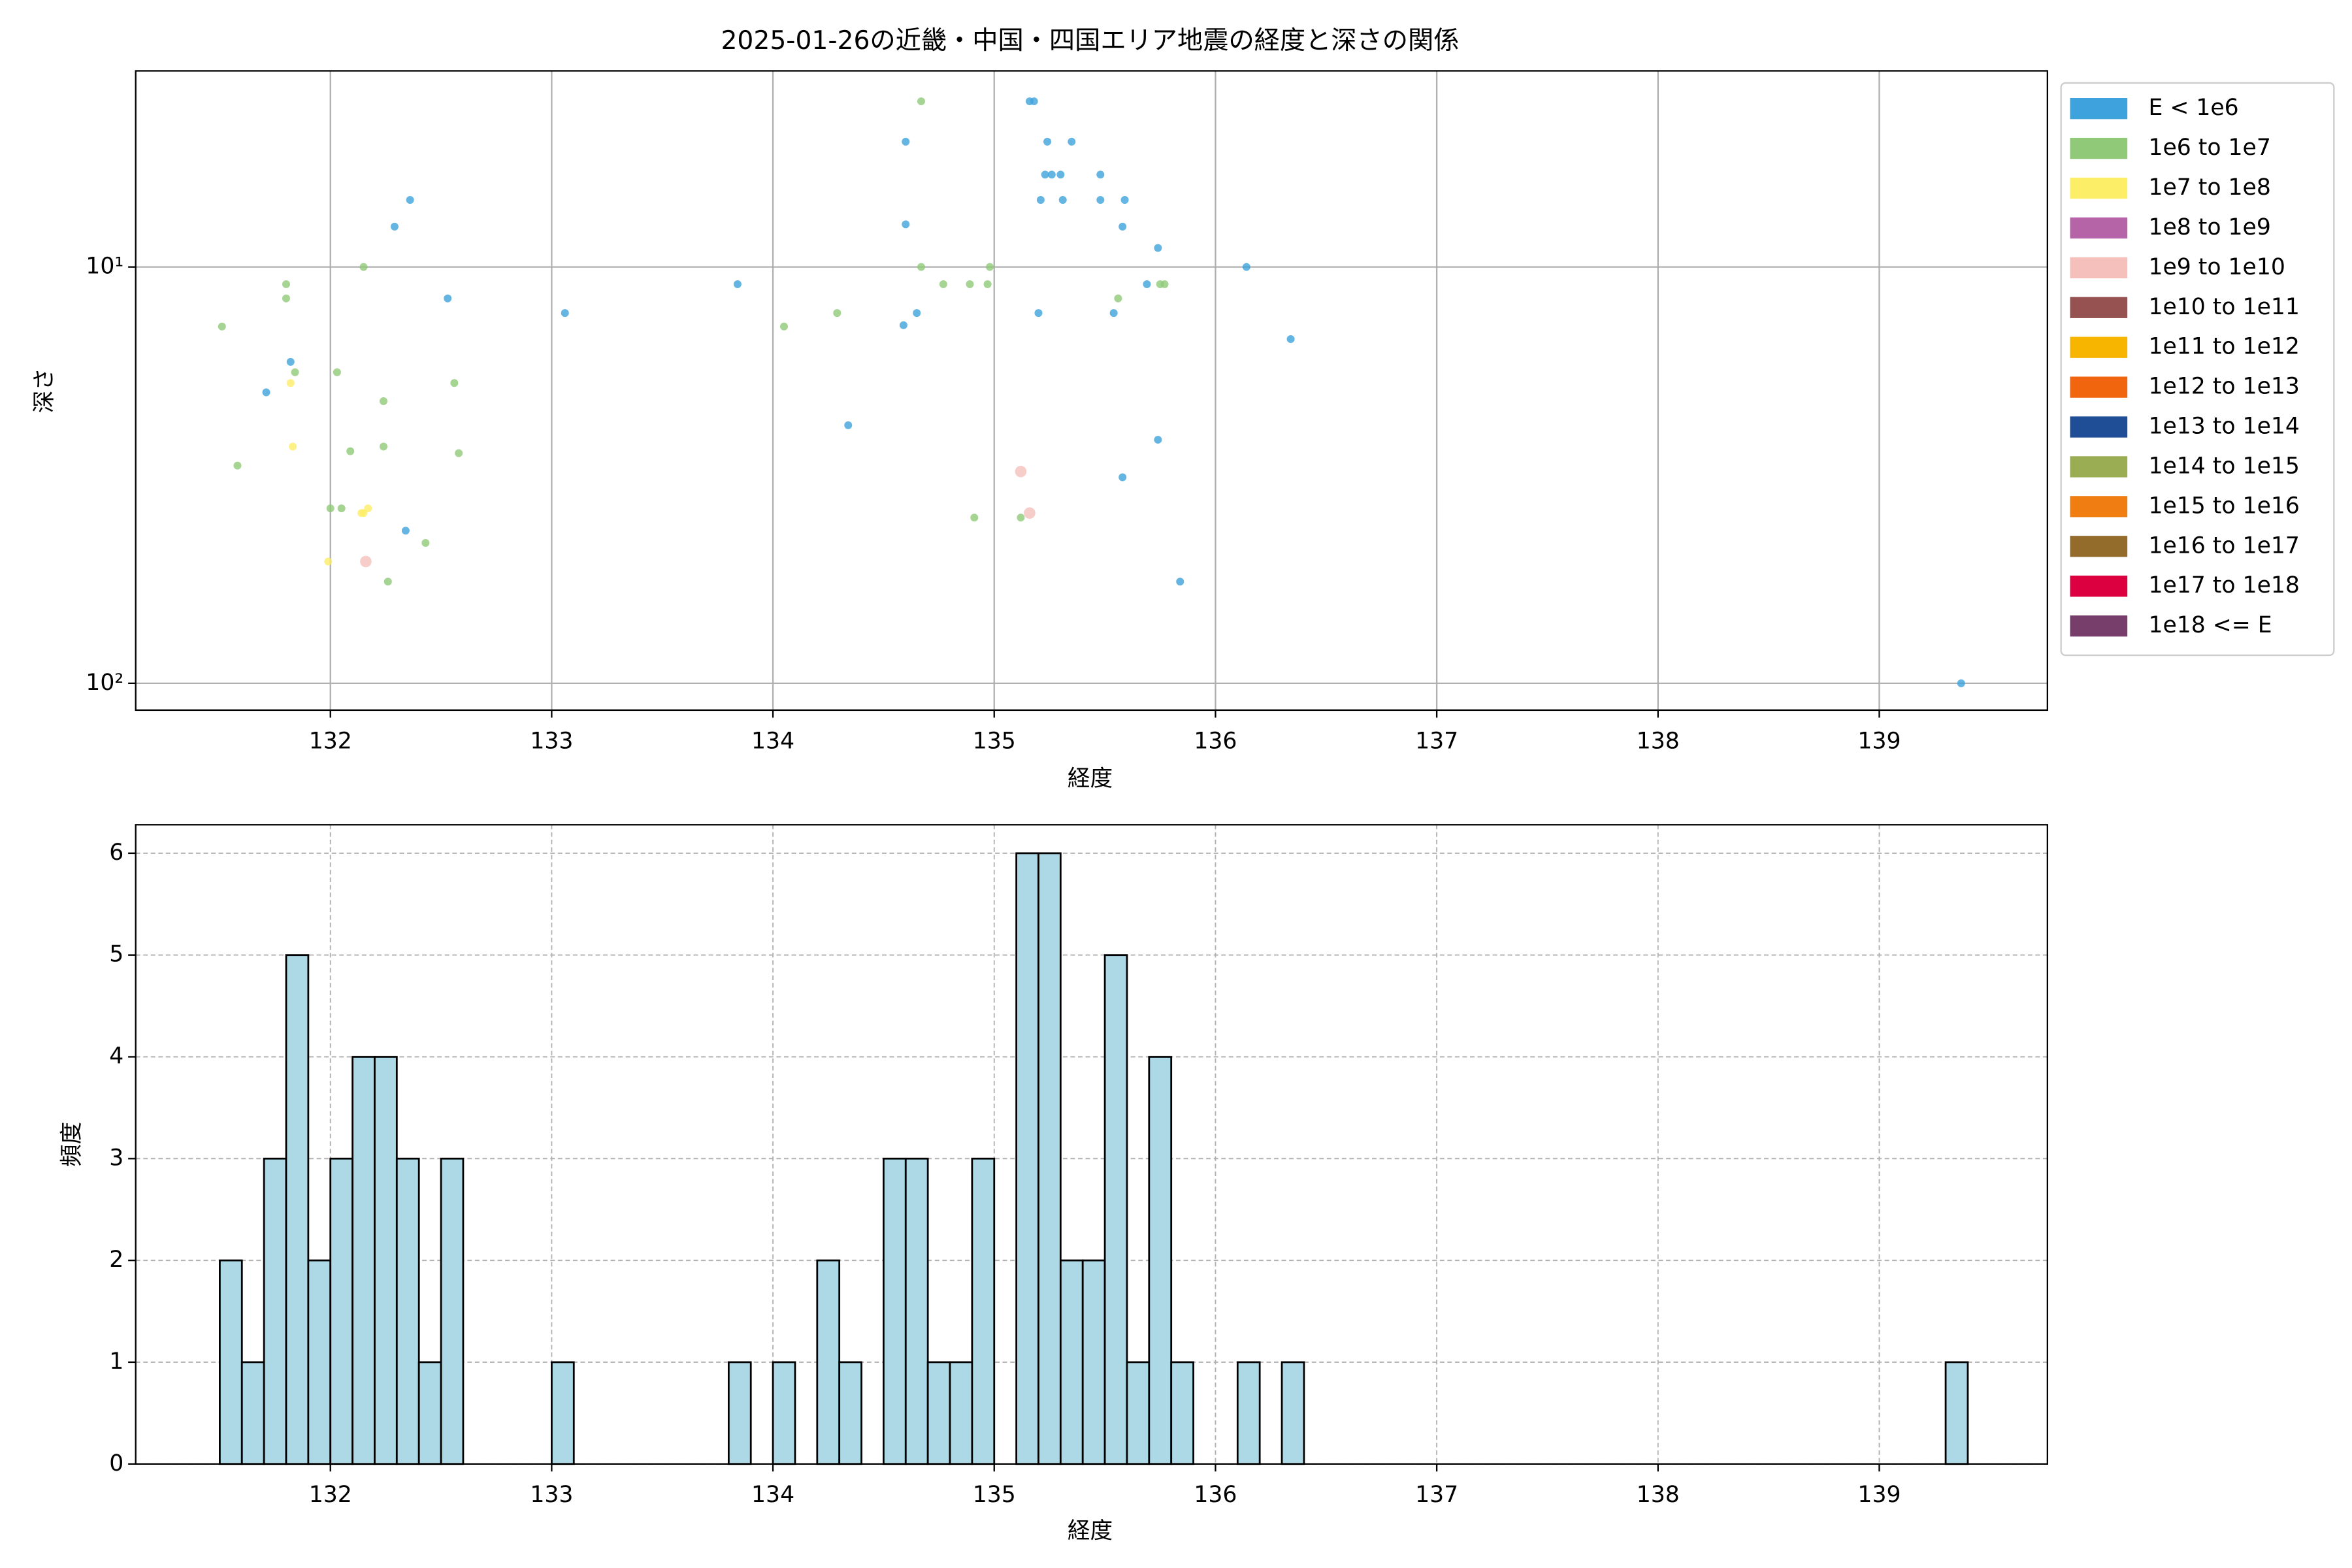 This screenshot has width=2352, height=1568. Describe the element at coordinates (1090, 1531) in the screenshot. I see `x-axis-label: 経度` at that location.